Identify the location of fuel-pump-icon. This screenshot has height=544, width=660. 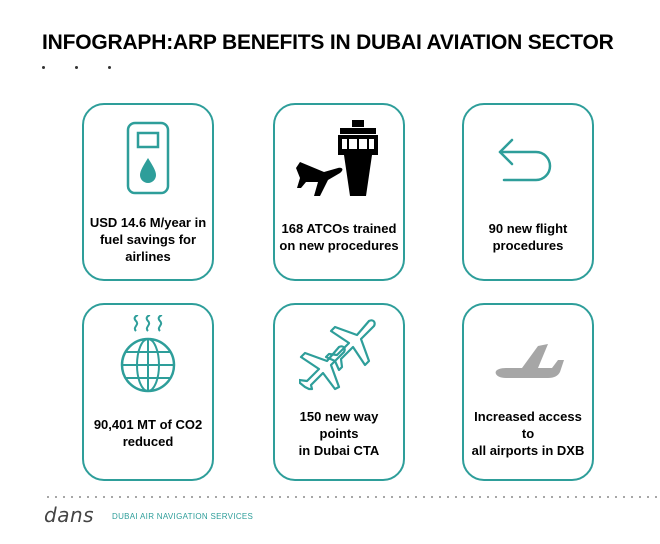
(148, 159).